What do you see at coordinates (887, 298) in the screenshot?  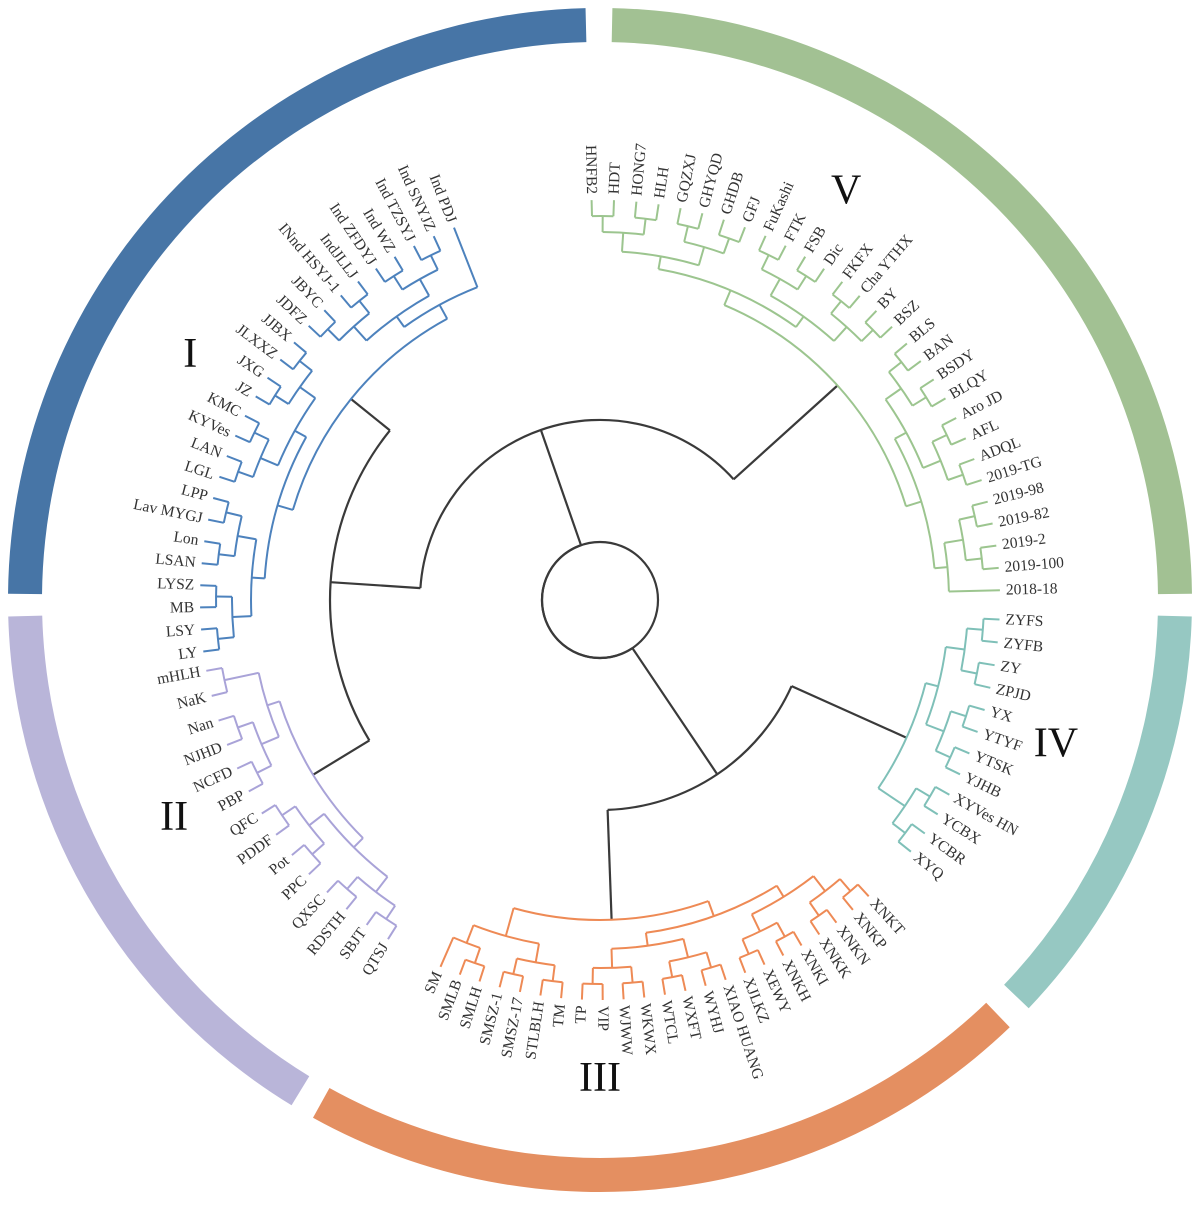 I see `leaf-label: BY` at bounding box center [887, 298].